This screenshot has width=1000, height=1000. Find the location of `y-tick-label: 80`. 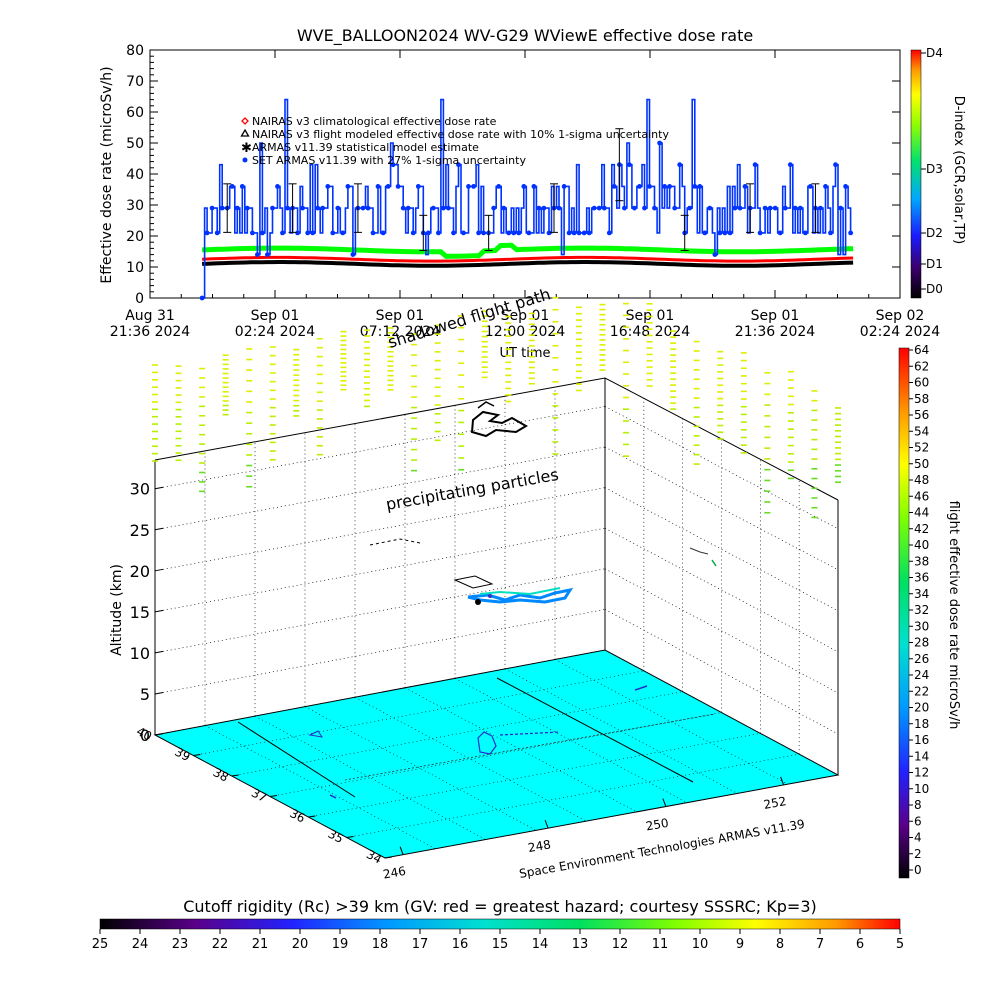

y-tick-label: 80 is located at coordinates (135, 51).